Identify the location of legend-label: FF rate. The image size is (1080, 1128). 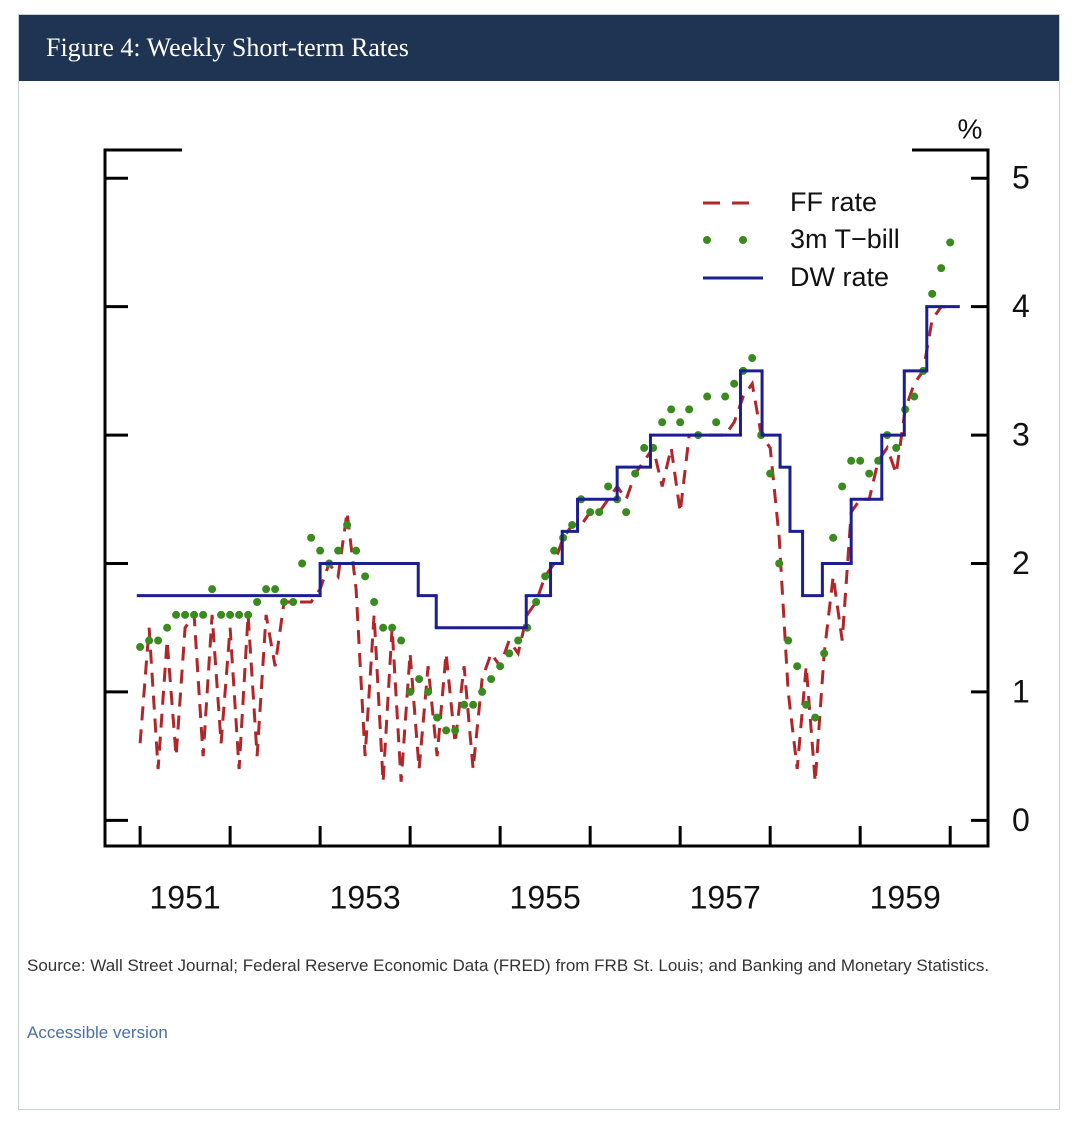
(833, 202).